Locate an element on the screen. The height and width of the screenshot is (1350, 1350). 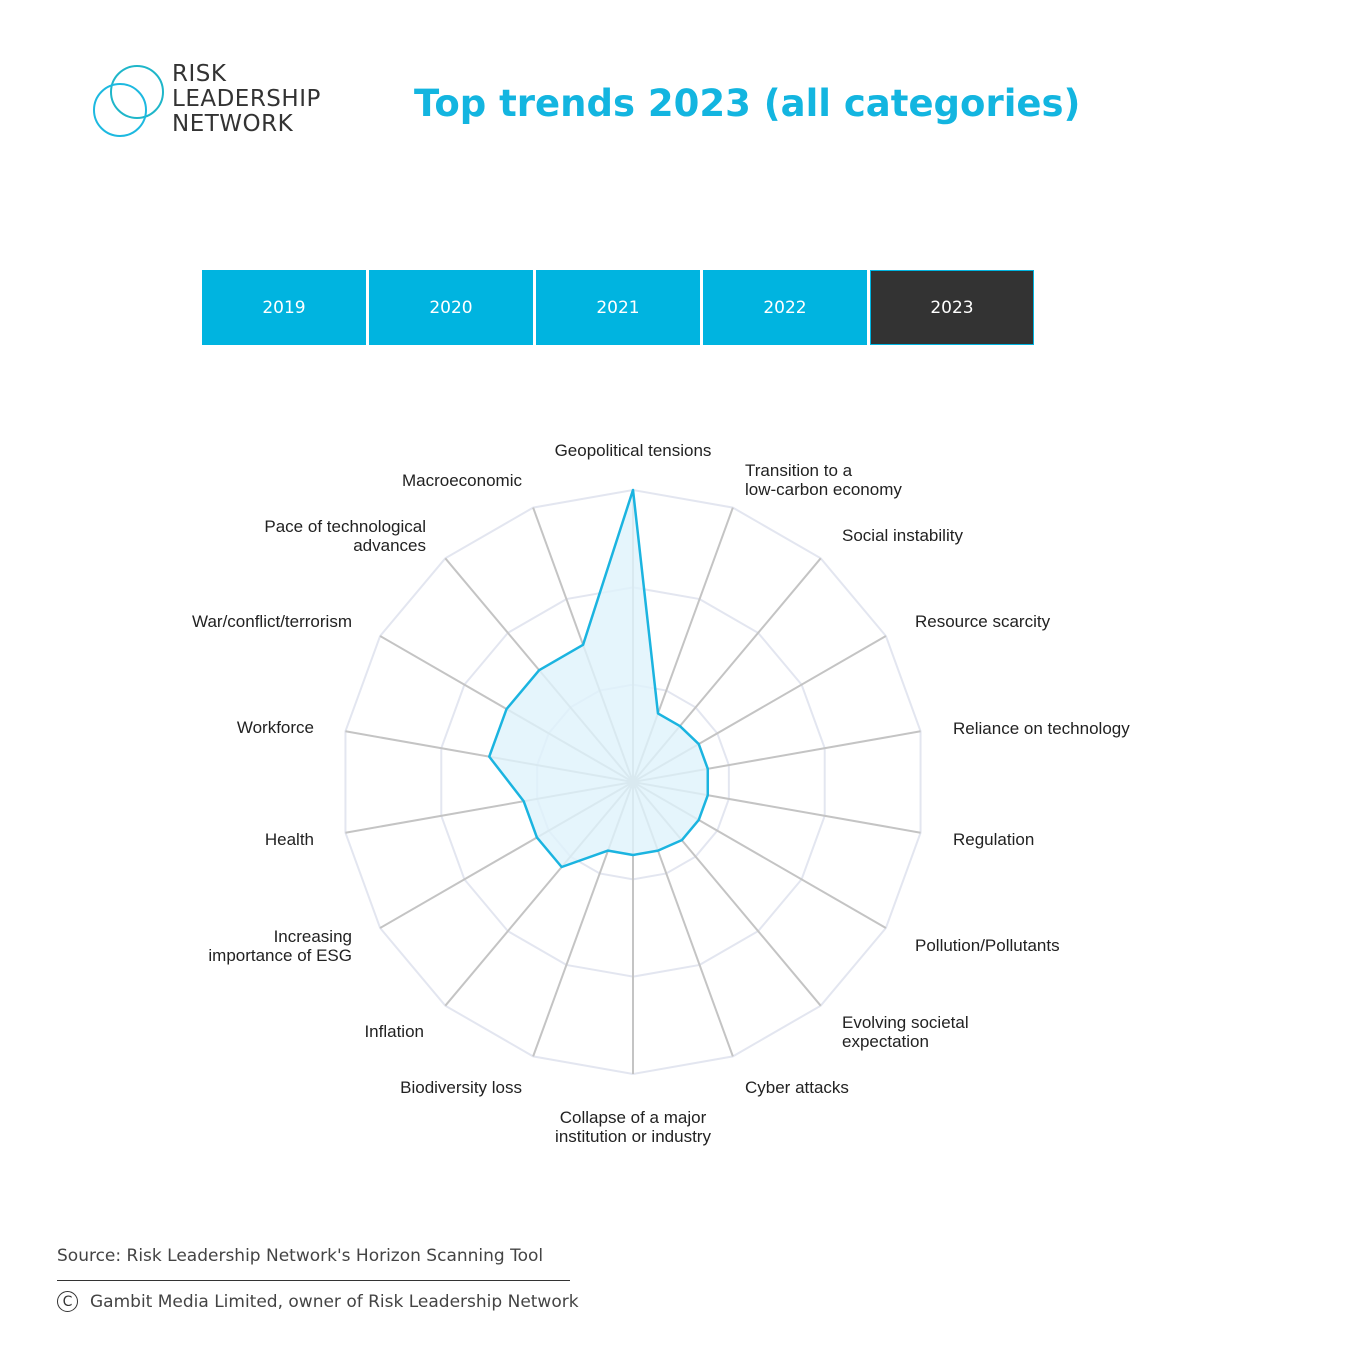
axis-label: Workforce is located at coordinates (275, 727).